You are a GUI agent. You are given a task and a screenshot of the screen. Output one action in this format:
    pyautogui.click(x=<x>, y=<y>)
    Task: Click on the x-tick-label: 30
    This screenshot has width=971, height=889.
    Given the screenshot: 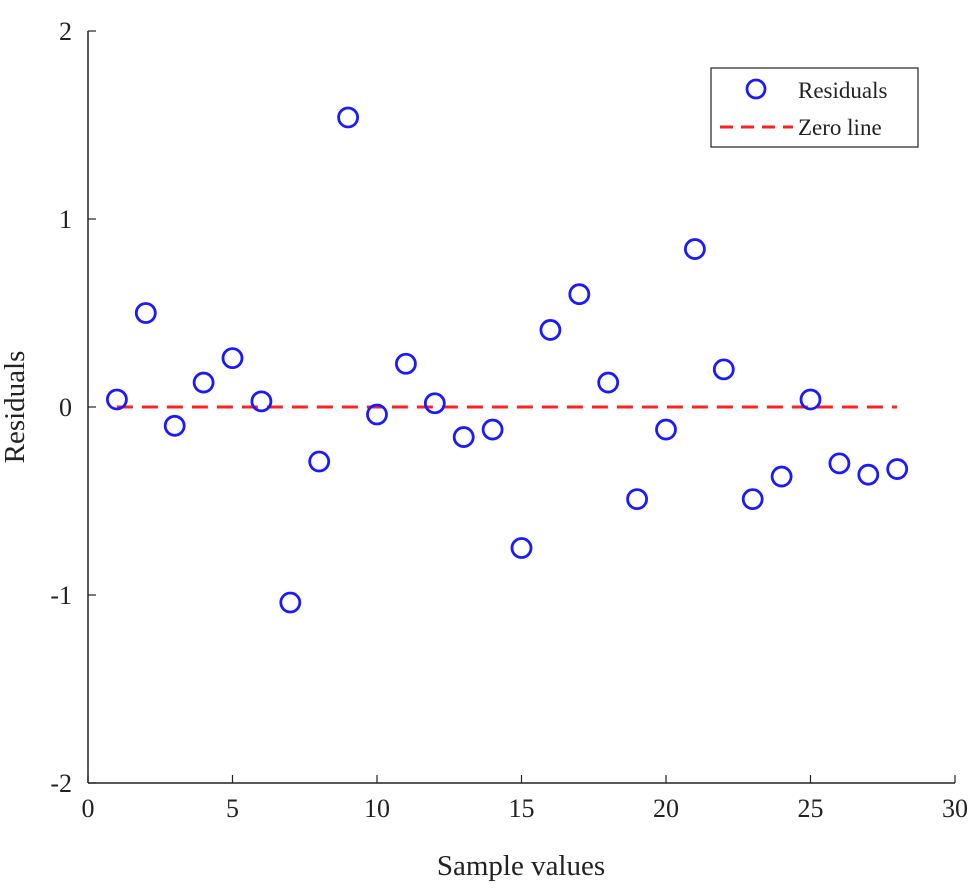 What is the action you would take?
    pyautogui.click(x=955, y=808)
    